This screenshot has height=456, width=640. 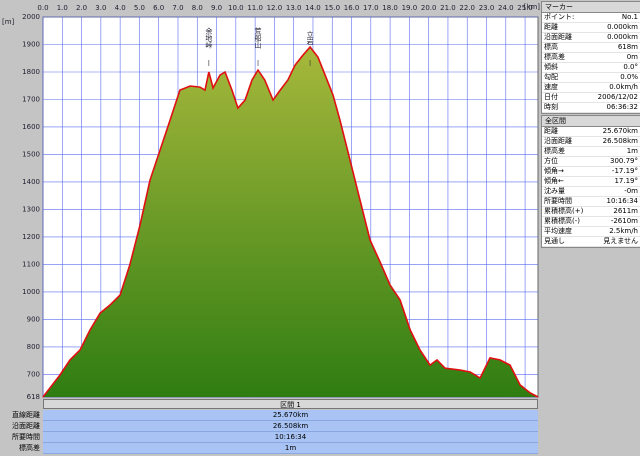 What do you see at coordinates (31, 264) in the screenshot?
I see `y-tick-label: 1100` at bounding box center [31, 264].